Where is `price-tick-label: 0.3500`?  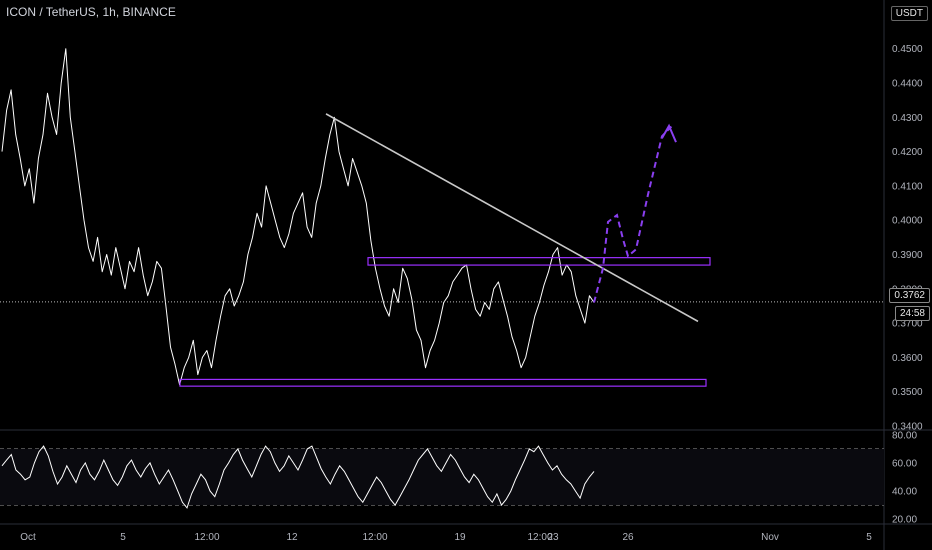 price-tick-label: 0.3500 is located at coordinates (907, 392).